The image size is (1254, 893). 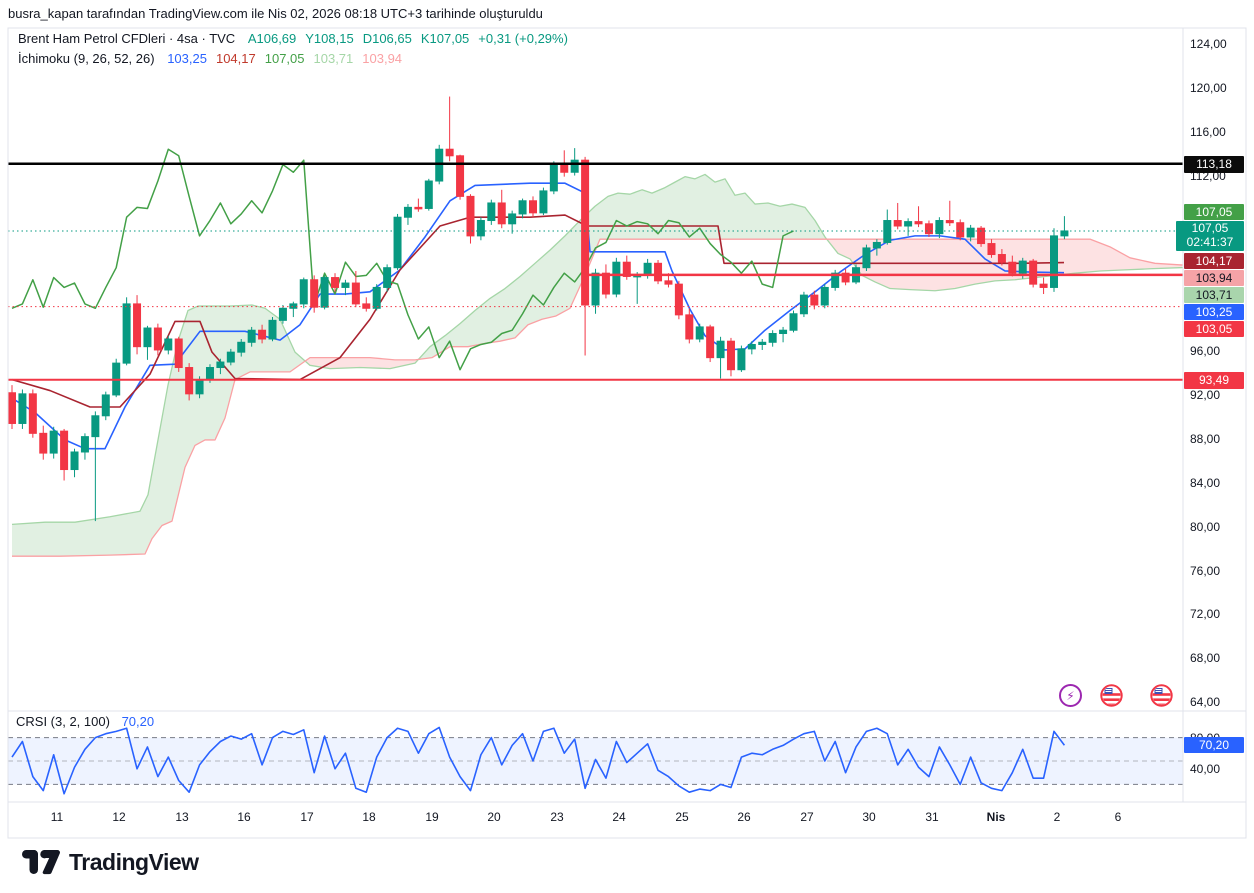 I want to click on time-label-16: 16, so click(x=244, y=817).